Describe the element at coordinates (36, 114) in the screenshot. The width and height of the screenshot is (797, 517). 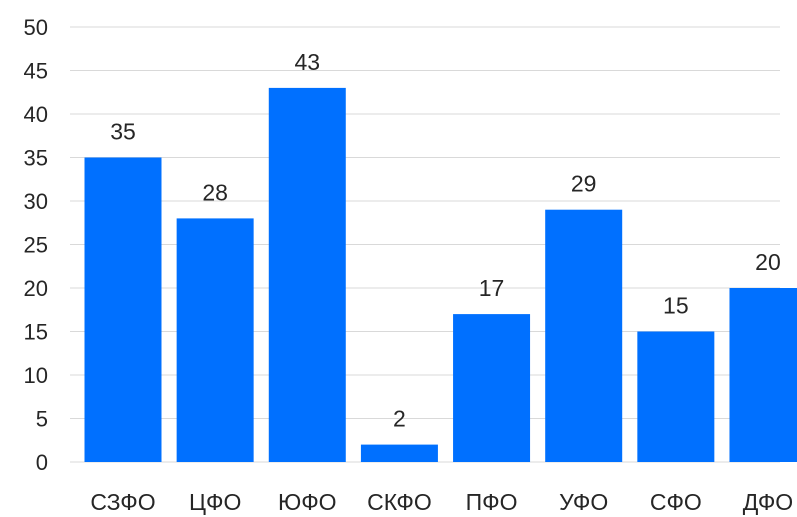
I see `y-tick-label: 40` at that location.